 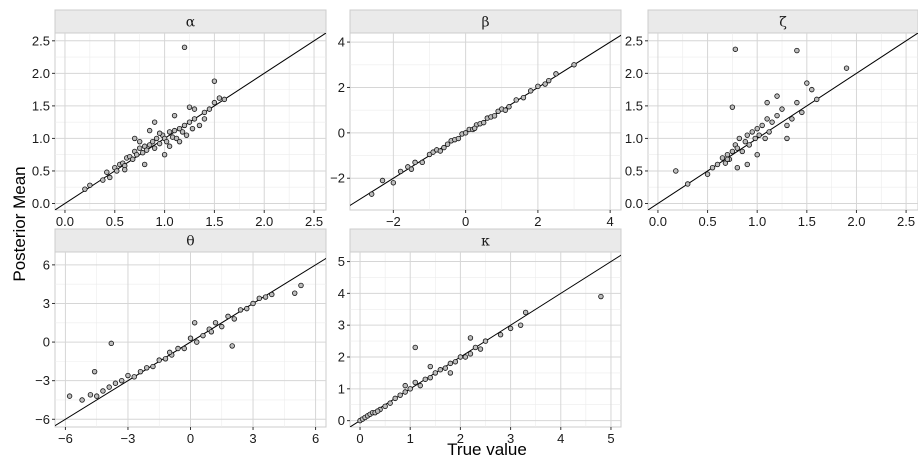 I want to click on y-tick-label: −6, so click(x=42, y=419).